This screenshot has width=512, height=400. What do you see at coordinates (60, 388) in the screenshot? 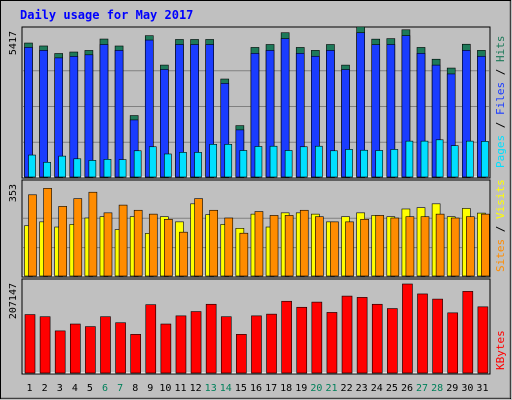
I see `x-tick-label-day-3: 3` at bounding box center [60, 388].